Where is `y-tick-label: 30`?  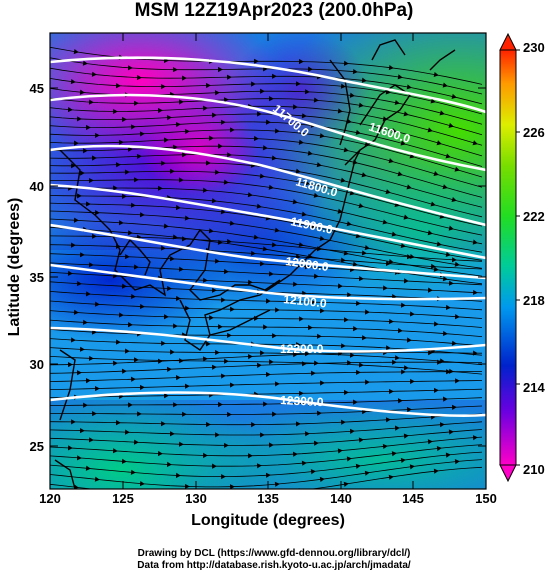
y-tick-label: 30 is located at coordinates (37, 364).